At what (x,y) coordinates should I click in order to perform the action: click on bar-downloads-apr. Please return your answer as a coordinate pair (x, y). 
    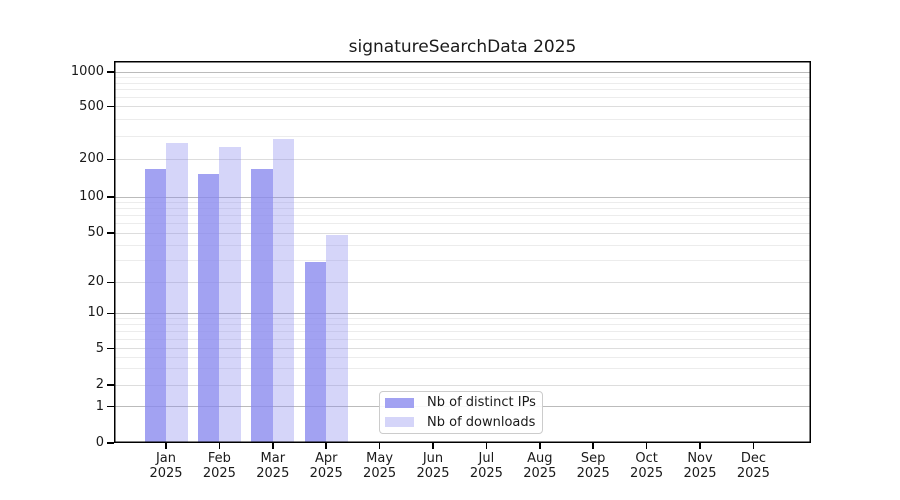
    Looking at the image, I should click on (337, 339).